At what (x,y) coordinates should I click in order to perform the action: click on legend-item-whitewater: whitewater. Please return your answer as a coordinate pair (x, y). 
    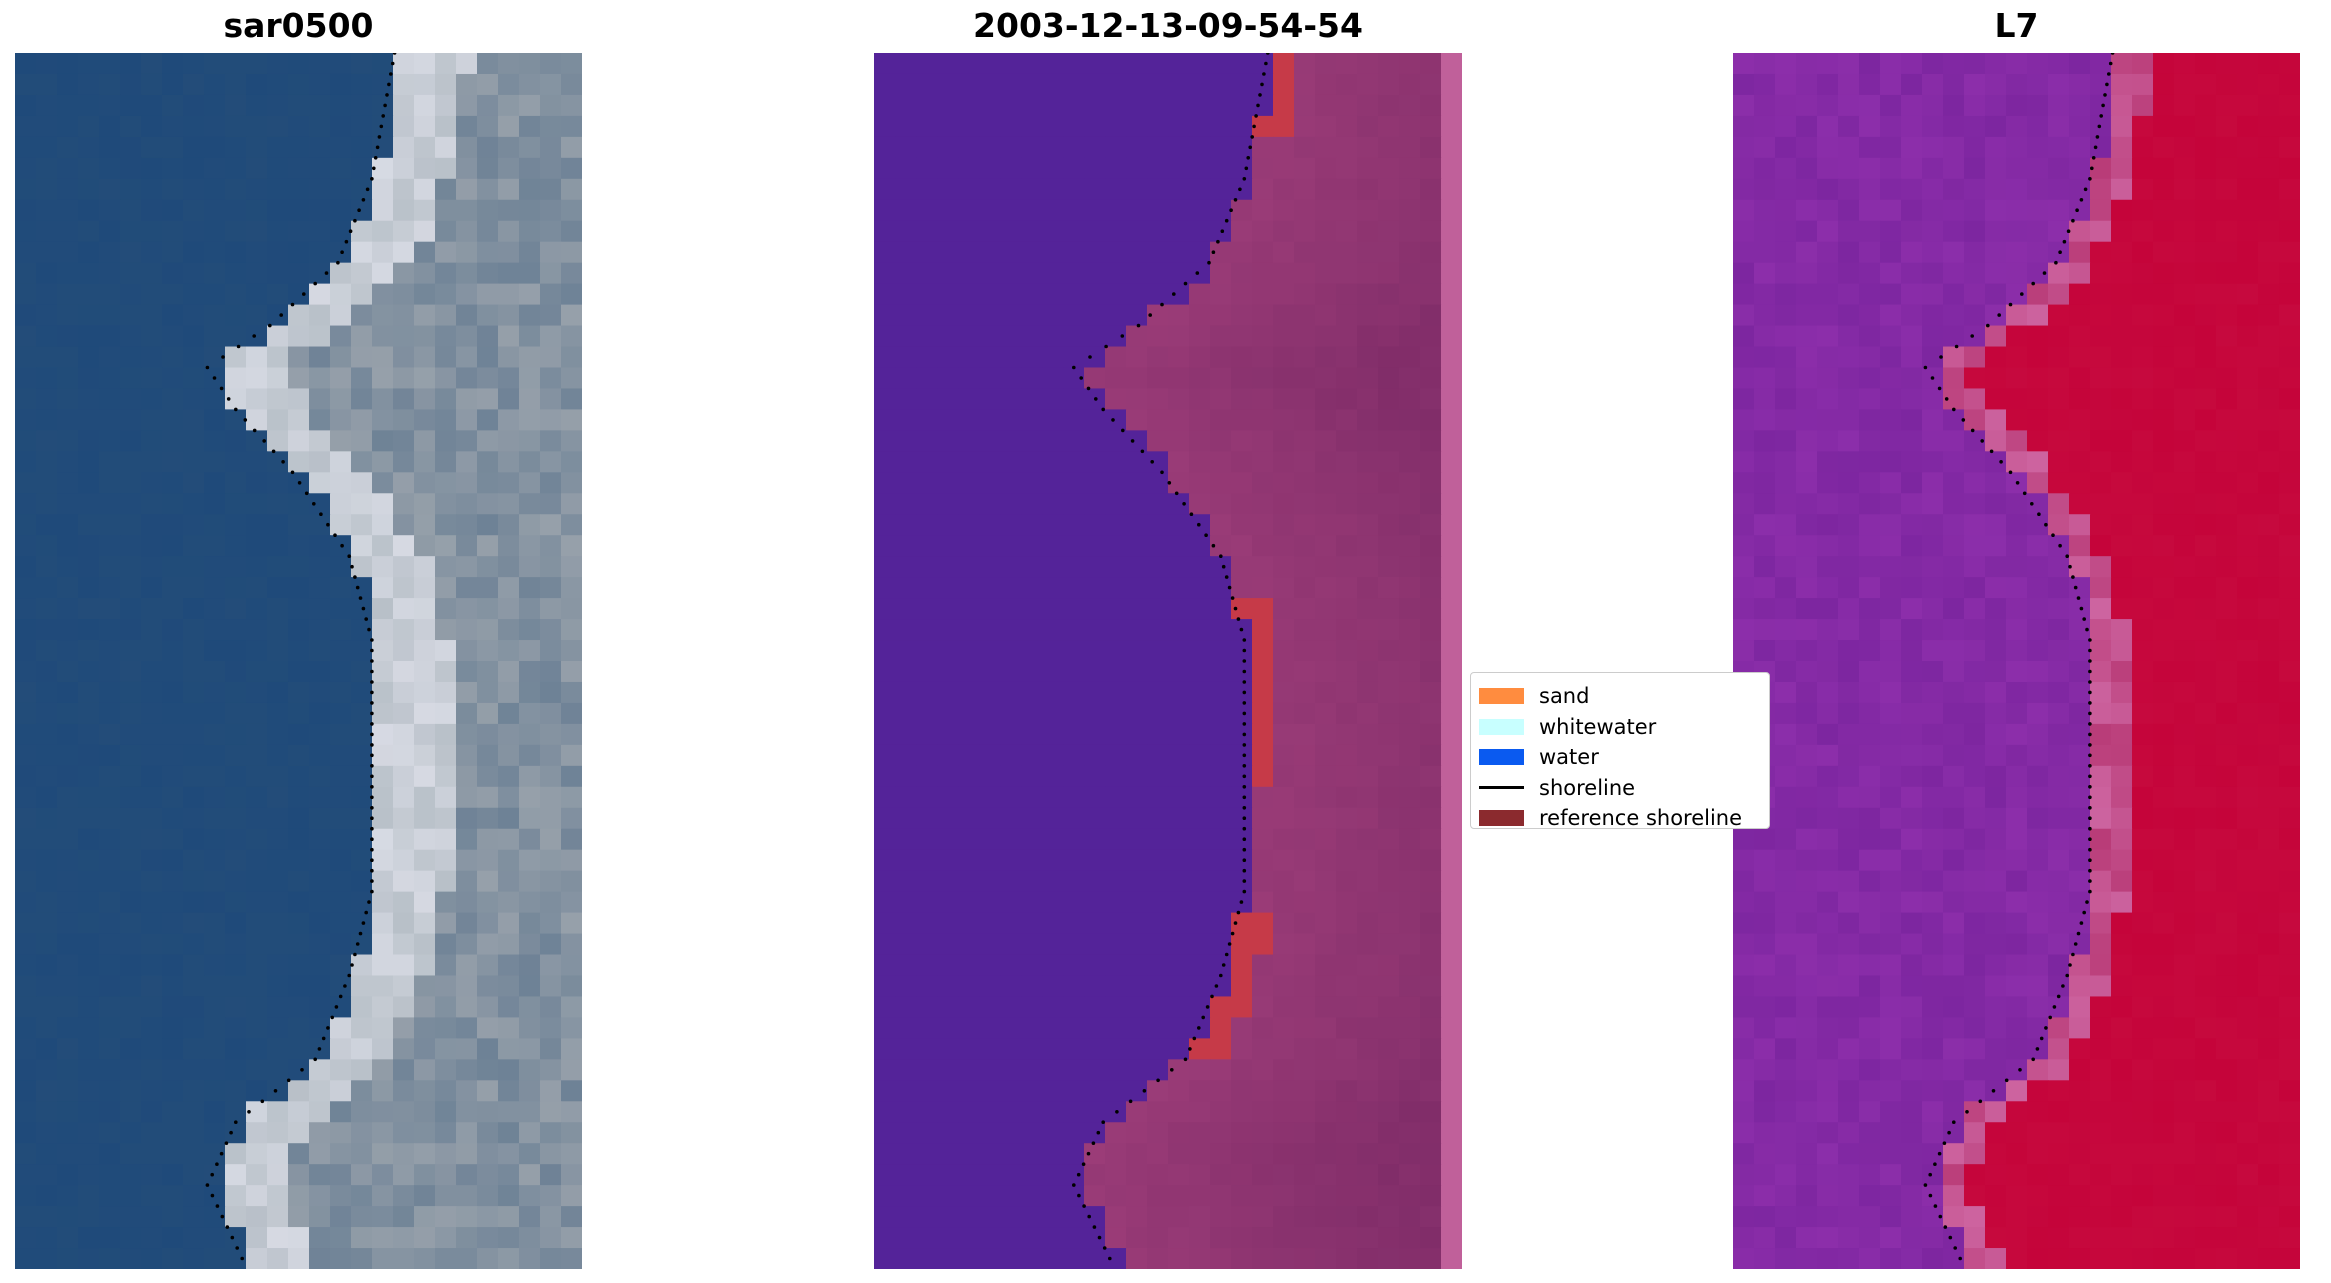
    Looking at the image, I should click on (1624, 727).